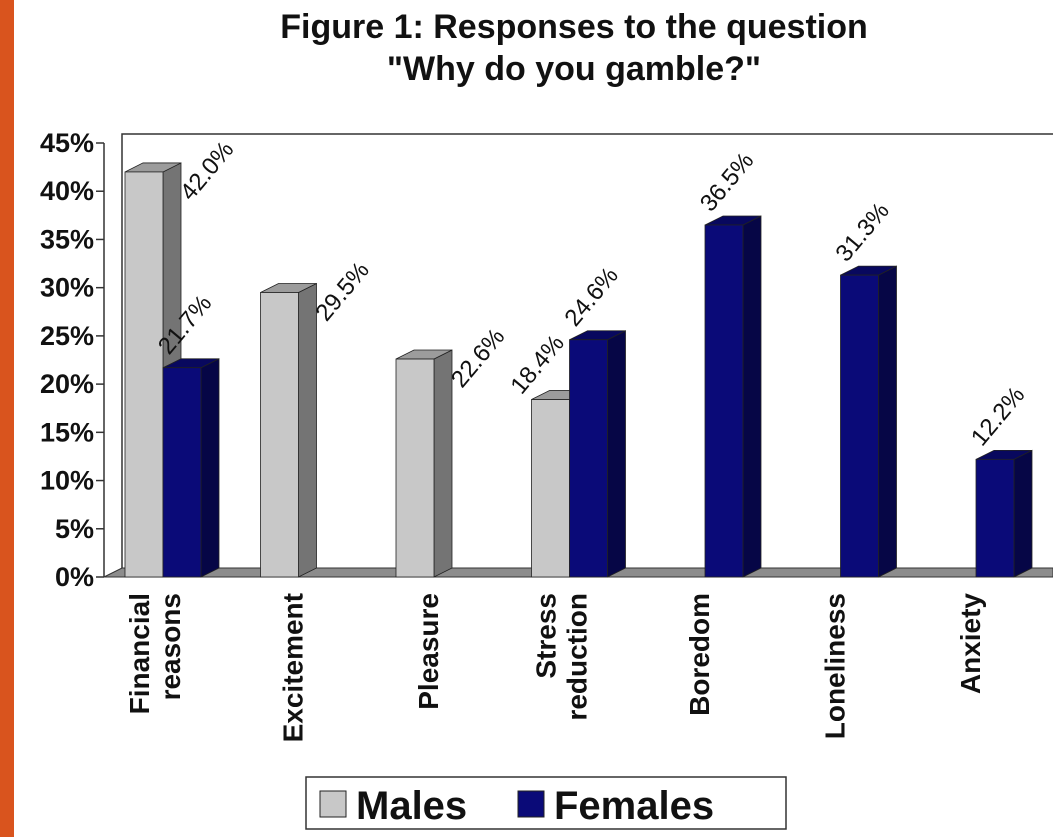  Describe the element at coordinates (67, 336) in the screenshot. I see `y-tick-label: 25%` at that location.